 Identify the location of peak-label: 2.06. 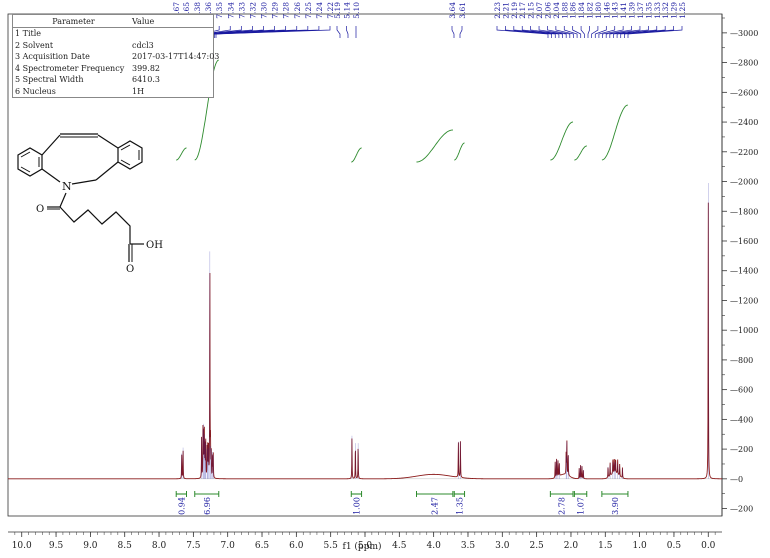
(547, 10).